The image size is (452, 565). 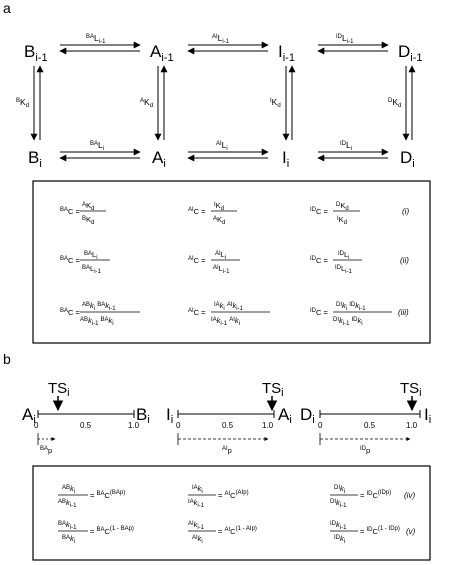 What do you see at coordinates (346, 146) in the screenshot?
I see `rate-id-bottom: IDLi` at bounding box center [346, 146].